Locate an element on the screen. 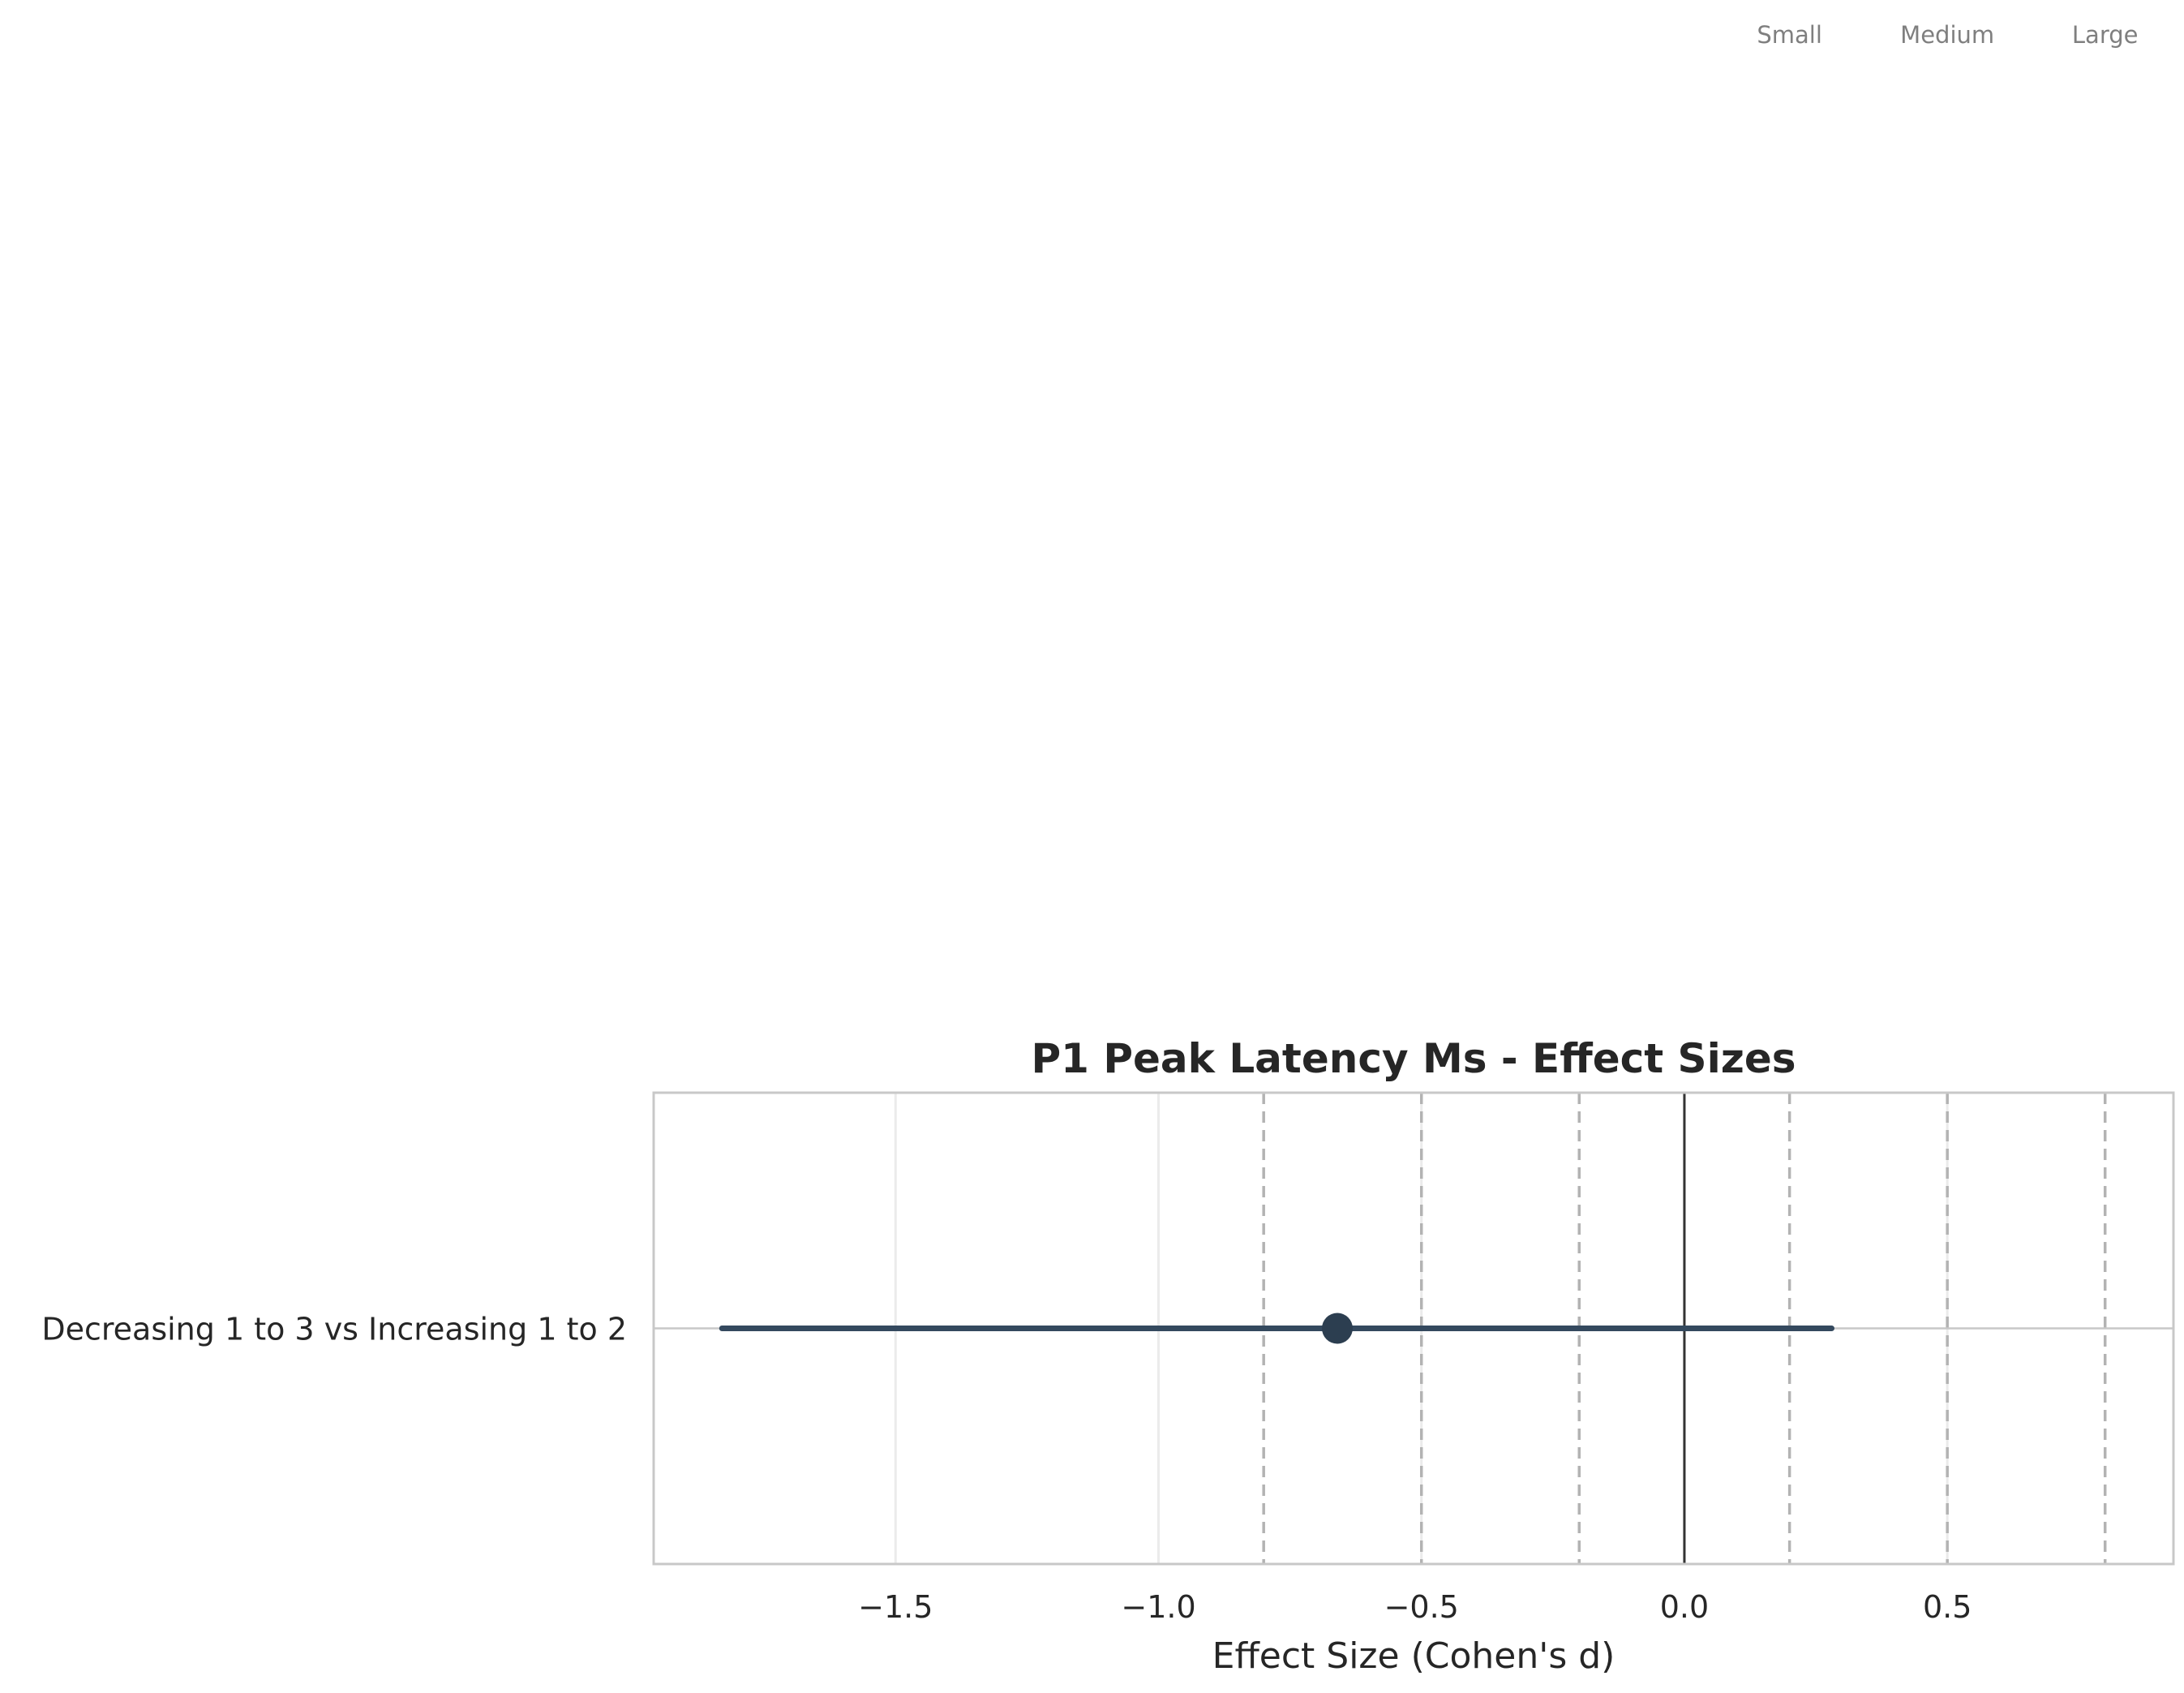 The image size is (2184, 1693). x-tick-labels: −1.5 −1.0 −0.5 0.0 0.5 is located at coordinates (1415, 1607).